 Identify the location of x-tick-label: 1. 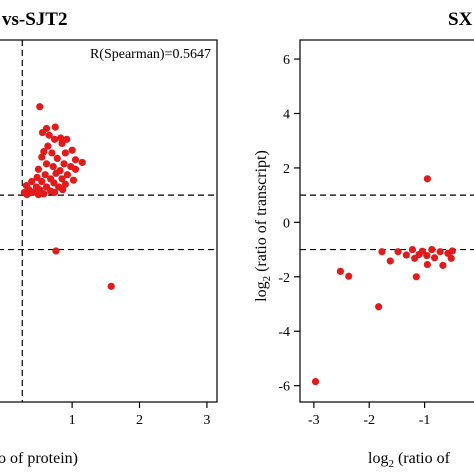
(72, 420).